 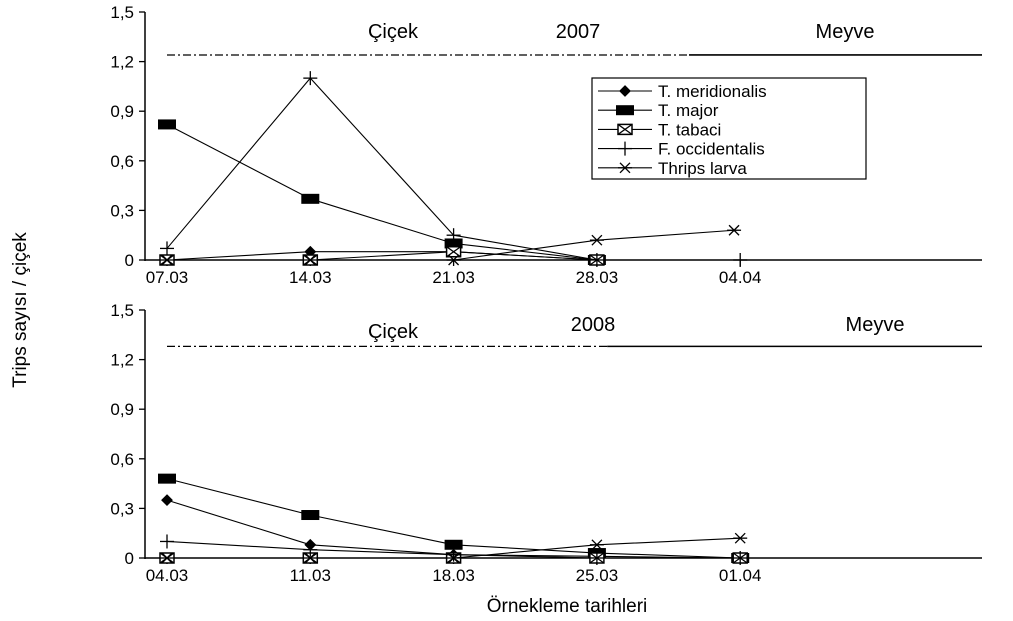 What do you see at coordinates (20, 310) in the screenshot?
I see `y-axis-title: Trips sayısı / çiçek` at bounding box center [20, 310].